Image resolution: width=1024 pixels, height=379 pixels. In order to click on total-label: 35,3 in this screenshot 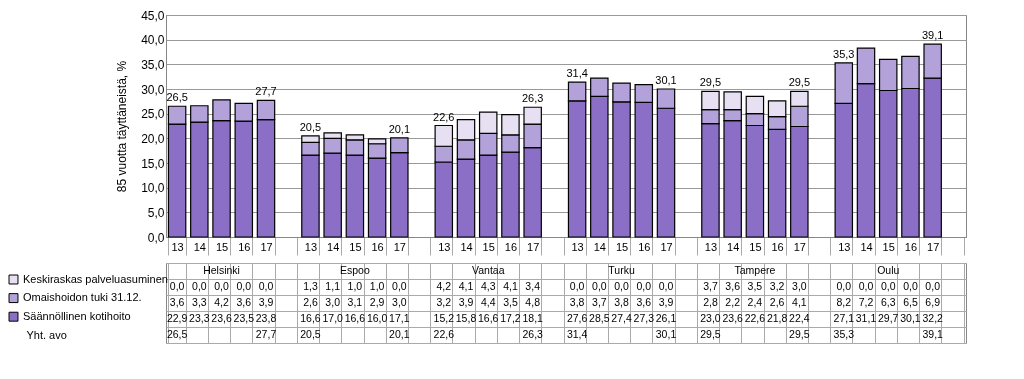, I will do `click(844, 53)`.